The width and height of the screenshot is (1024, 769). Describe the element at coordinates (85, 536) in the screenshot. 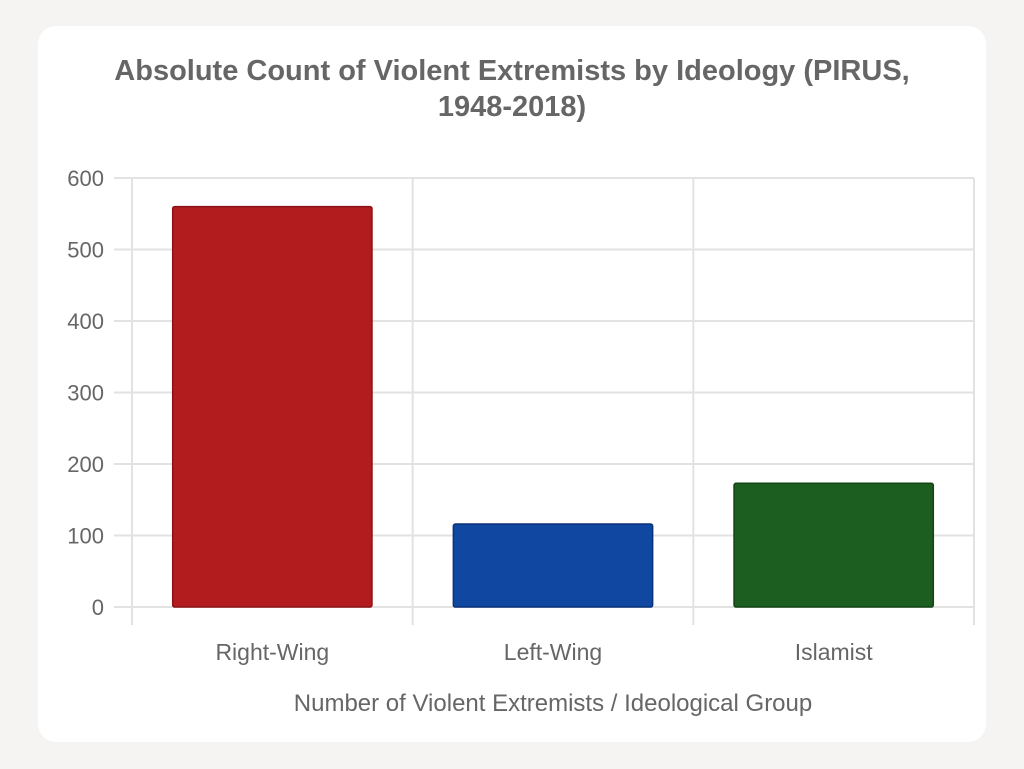

I see `y-tick-label: 100` at that location.